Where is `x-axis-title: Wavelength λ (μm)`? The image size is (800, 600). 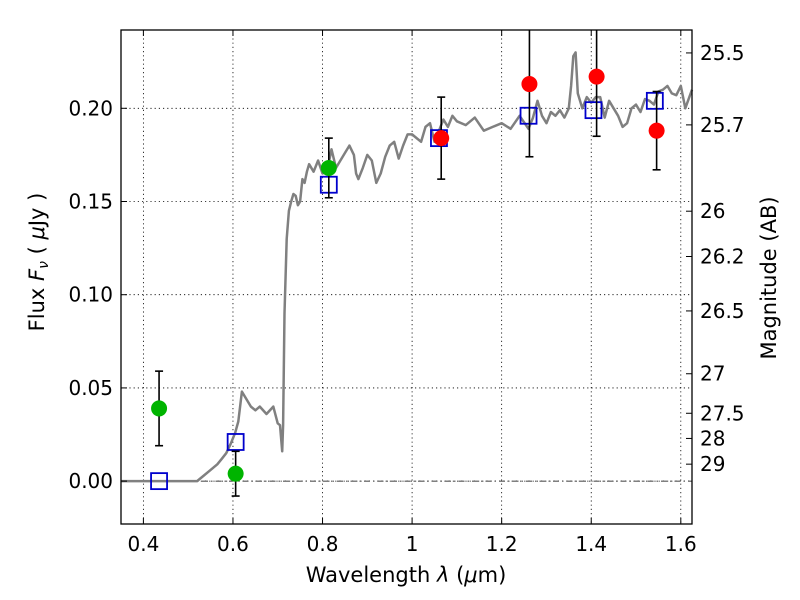
x-axis-title: Wavelength λ (μm) is located at coordinates (406, 575).